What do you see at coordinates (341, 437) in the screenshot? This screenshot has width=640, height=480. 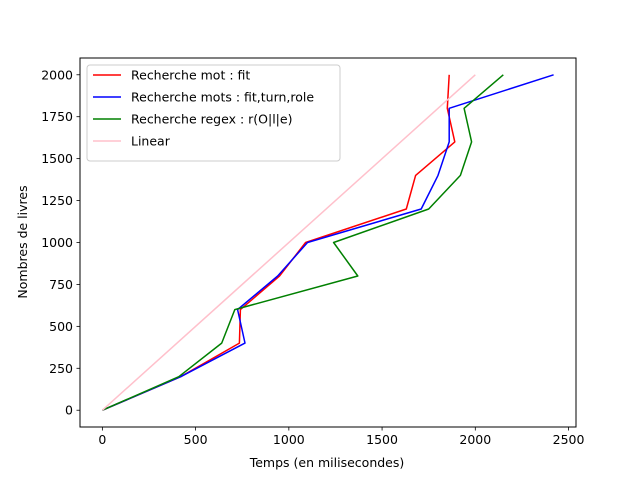 I see `x-axis-ticks: 0 500 1000 1500 2000 2500` at bounding box center [341, 437].